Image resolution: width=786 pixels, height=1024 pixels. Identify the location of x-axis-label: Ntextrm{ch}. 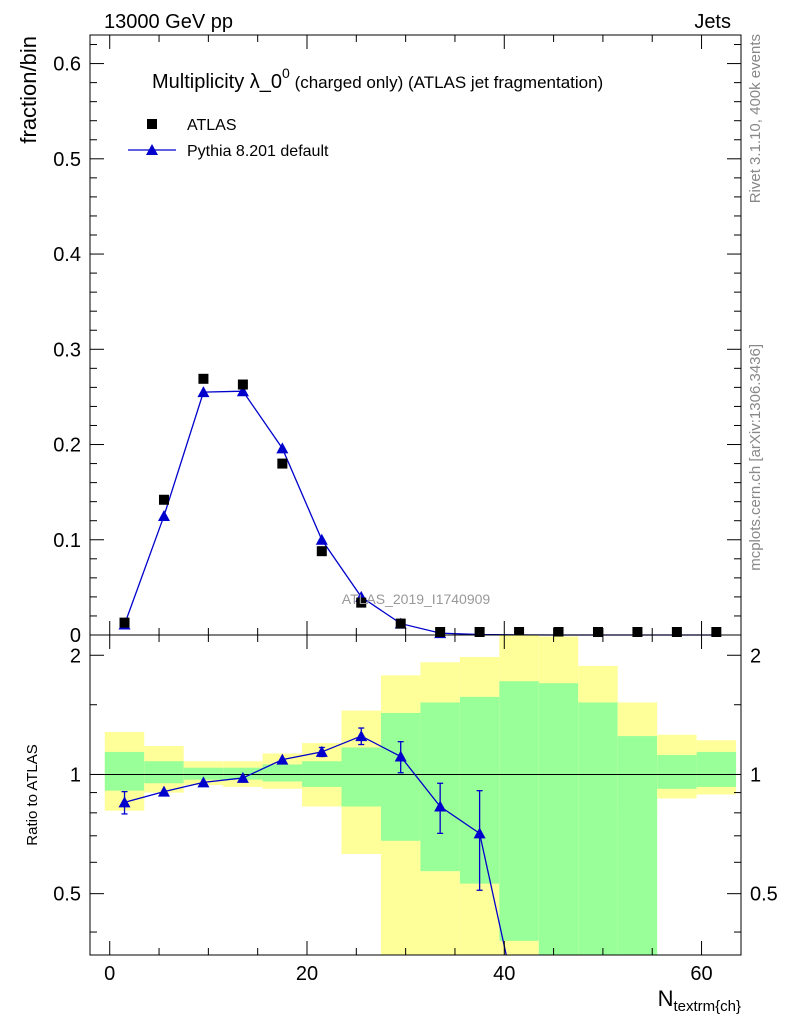
(699, 1000).